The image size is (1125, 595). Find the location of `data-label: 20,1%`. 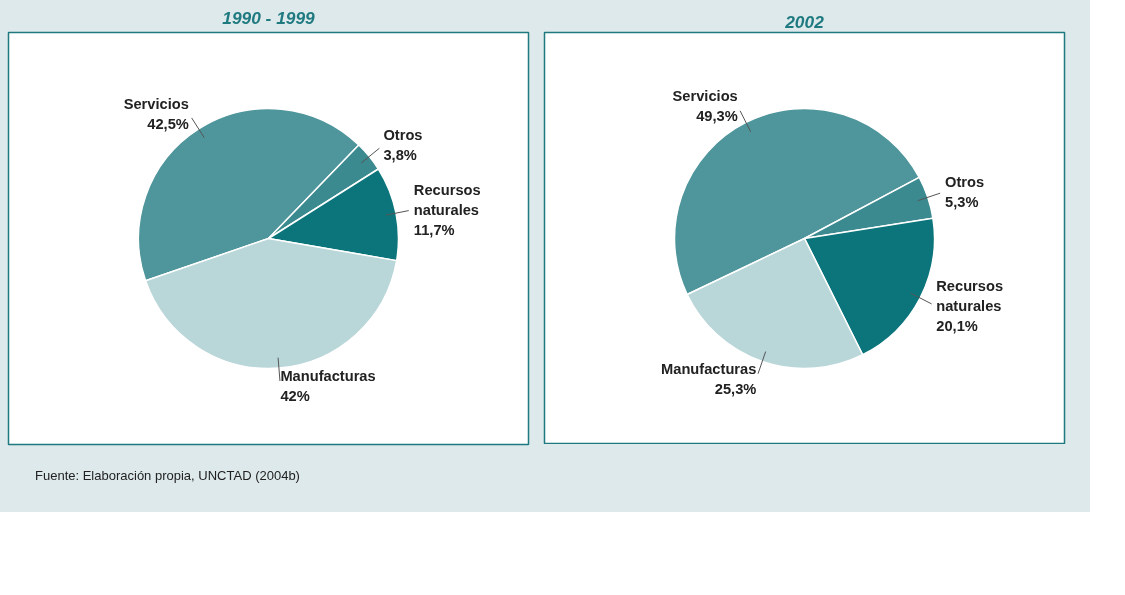

data-label: 20,1% is located at coordinates (957, 326).